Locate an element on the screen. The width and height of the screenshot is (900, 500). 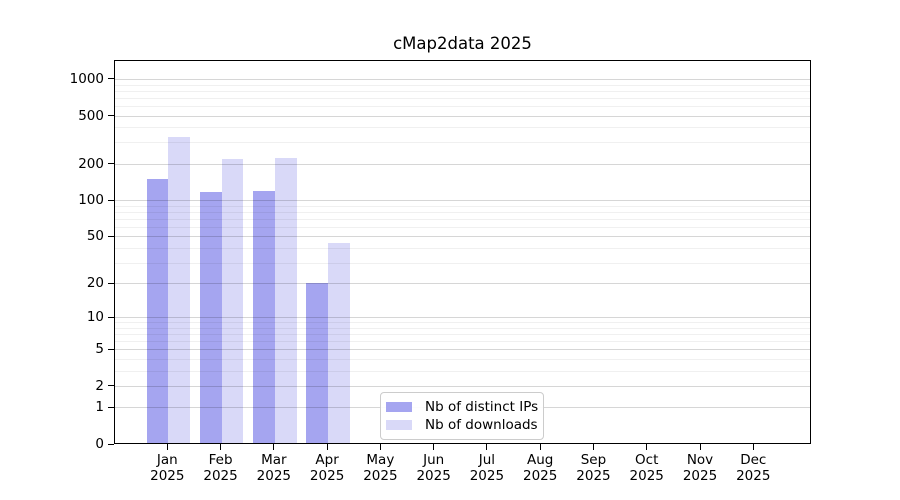
x-tick-label-may: May 2025 is located at coordinates (380, 468).